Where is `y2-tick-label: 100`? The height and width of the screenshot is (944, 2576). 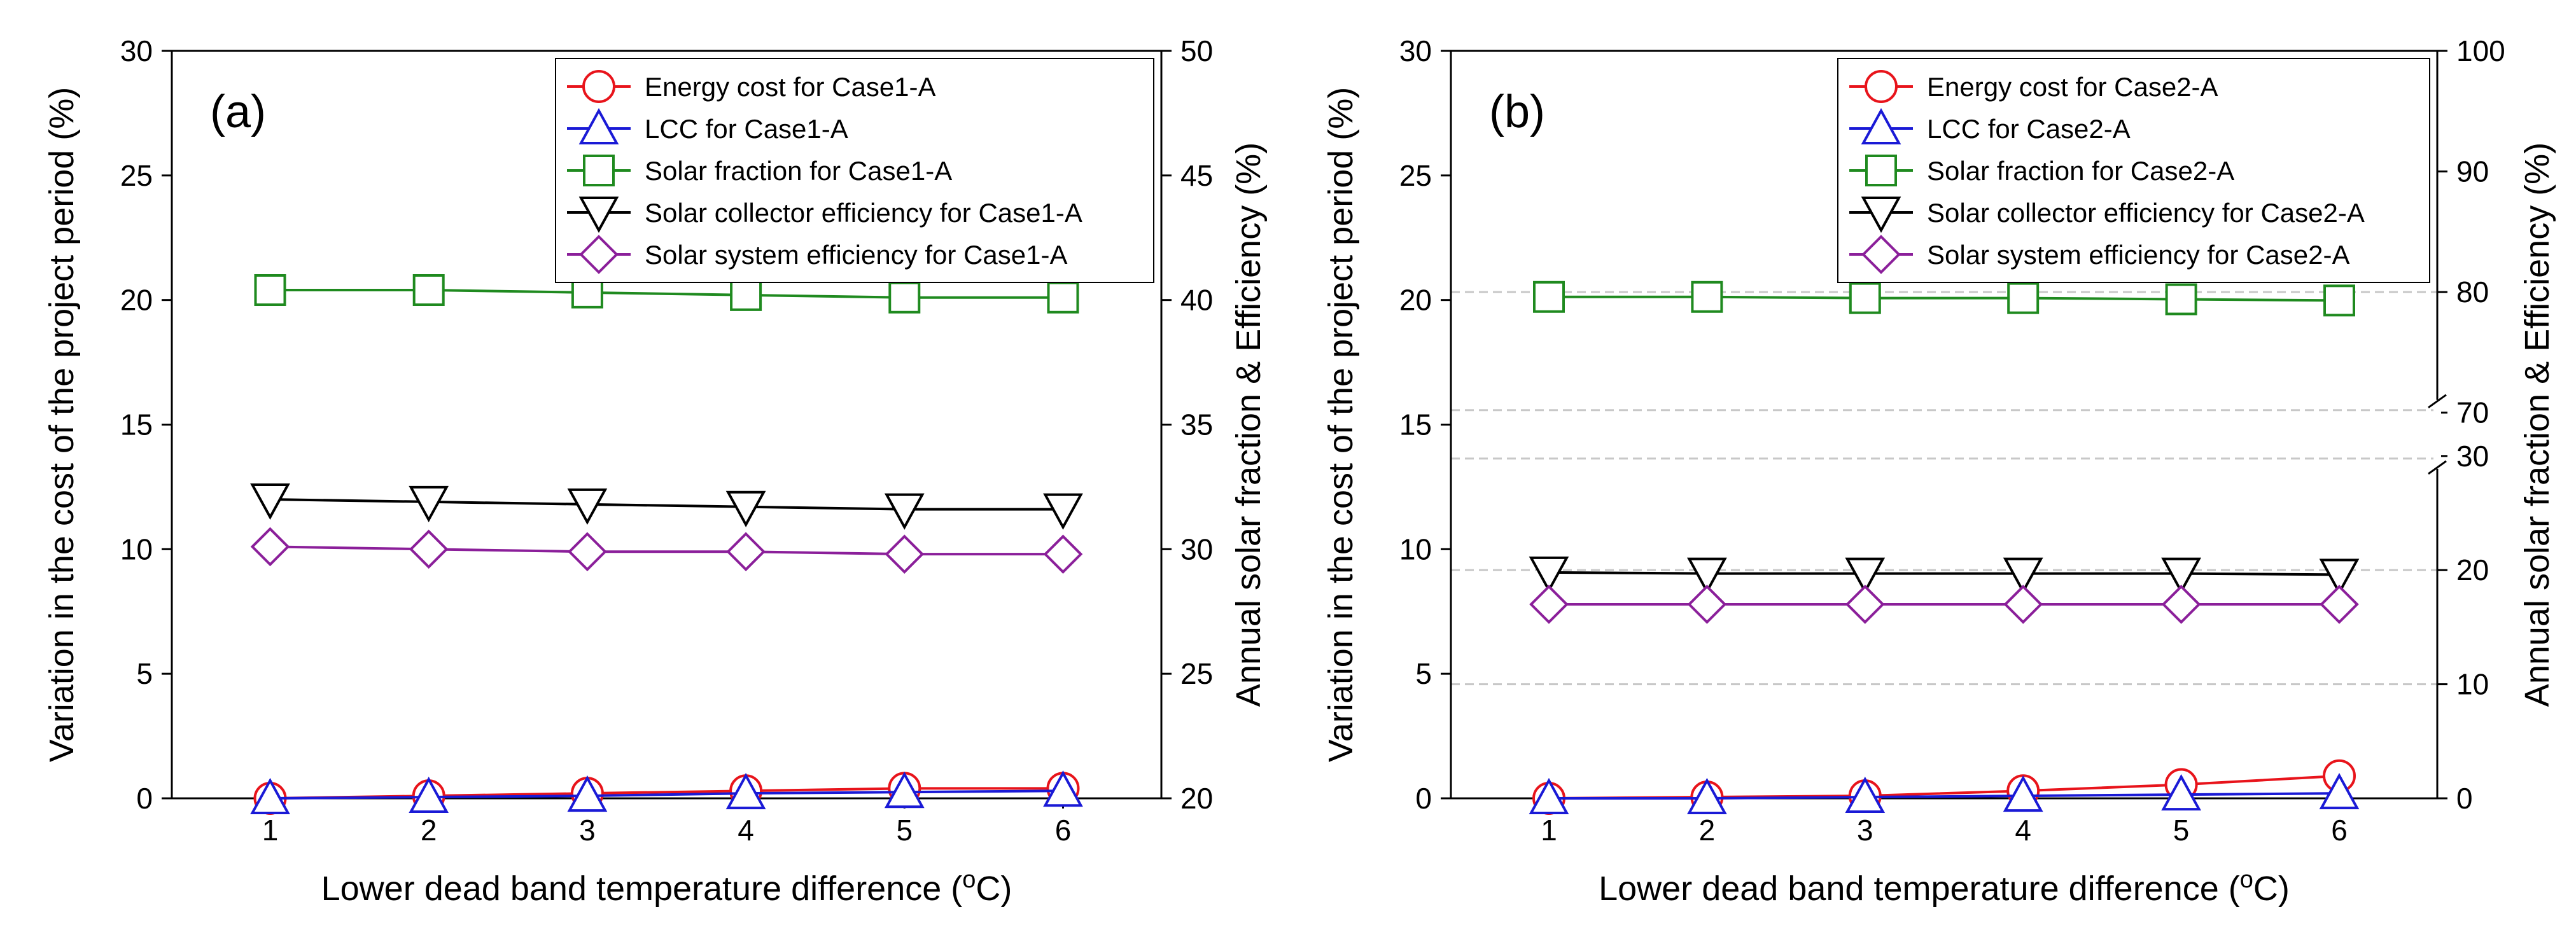 y2-tick-label: 100 is located at coordinates (2480, 50).